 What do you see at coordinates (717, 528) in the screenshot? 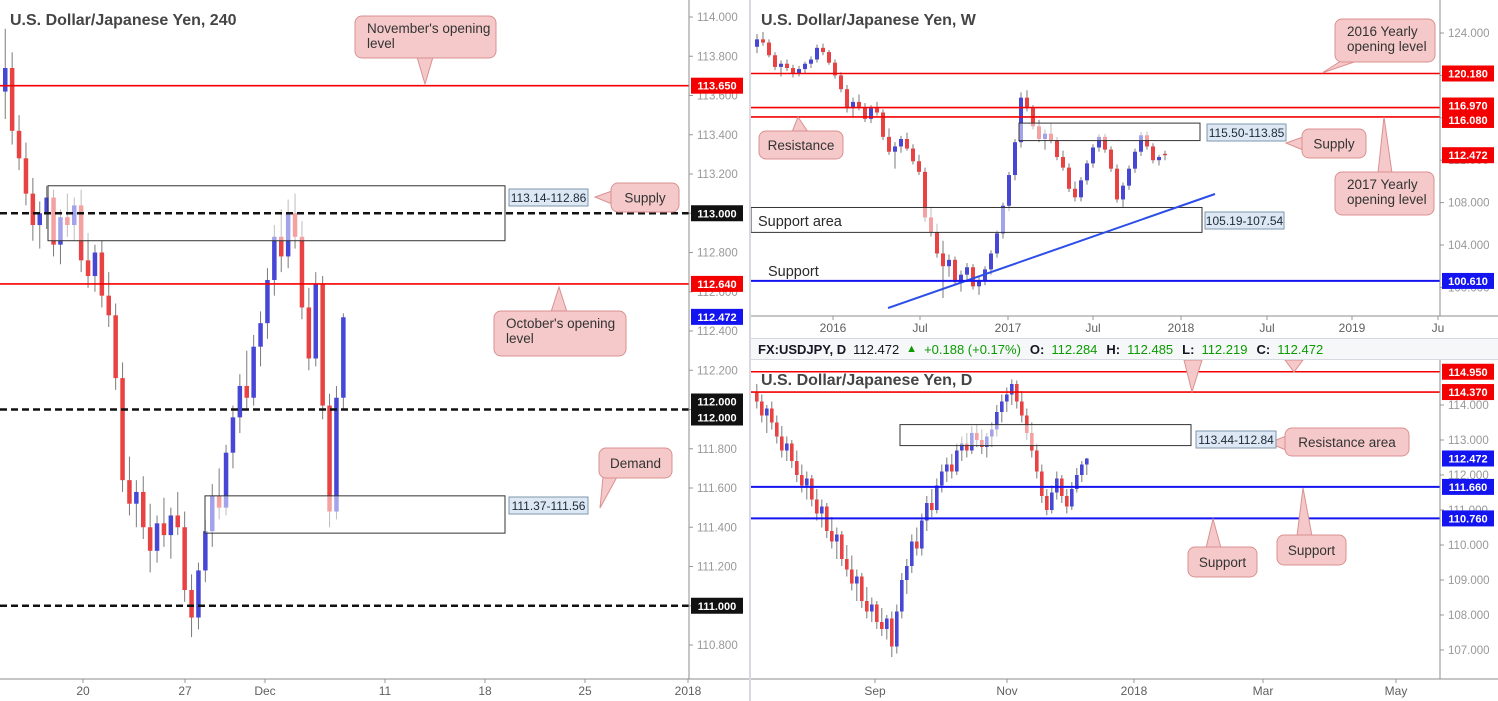
I see `svg-text: 111.400` at bounding box center [717, 528].